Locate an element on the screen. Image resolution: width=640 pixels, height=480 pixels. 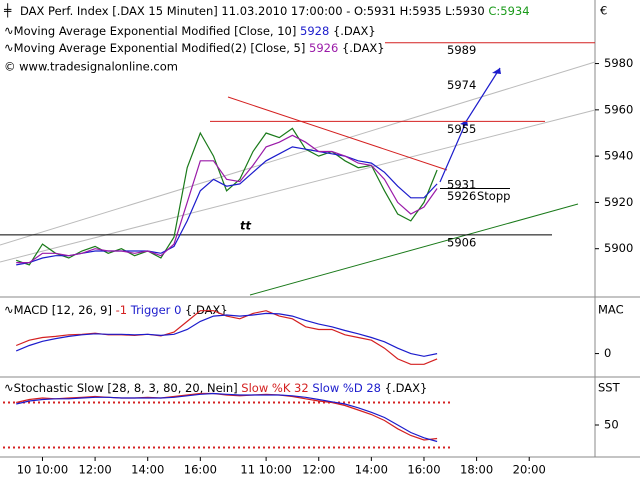
legend-value: 5926 is located at coordinates (323, 48).